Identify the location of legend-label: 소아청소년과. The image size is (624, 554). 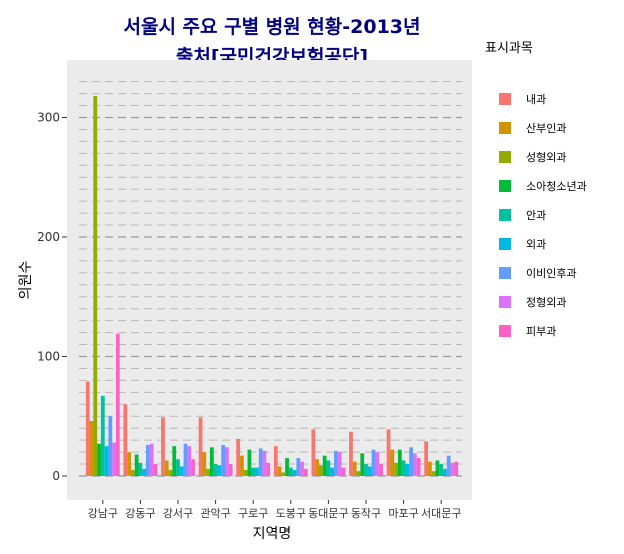
(556, 186).